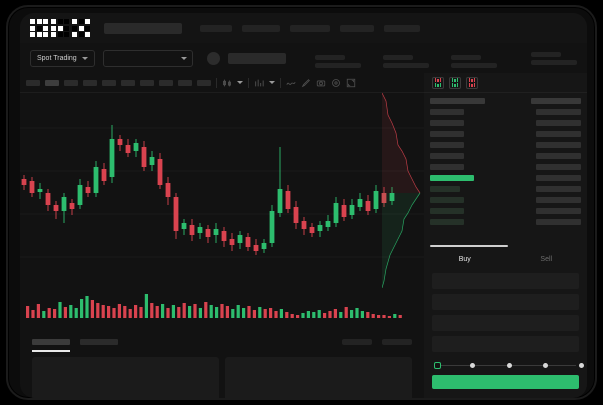 The width and height of the screenshot is (603, 405). Describe the element at coordinates (505, 83) in the screenshot. I see `orderbook-view-toggles` at that location.